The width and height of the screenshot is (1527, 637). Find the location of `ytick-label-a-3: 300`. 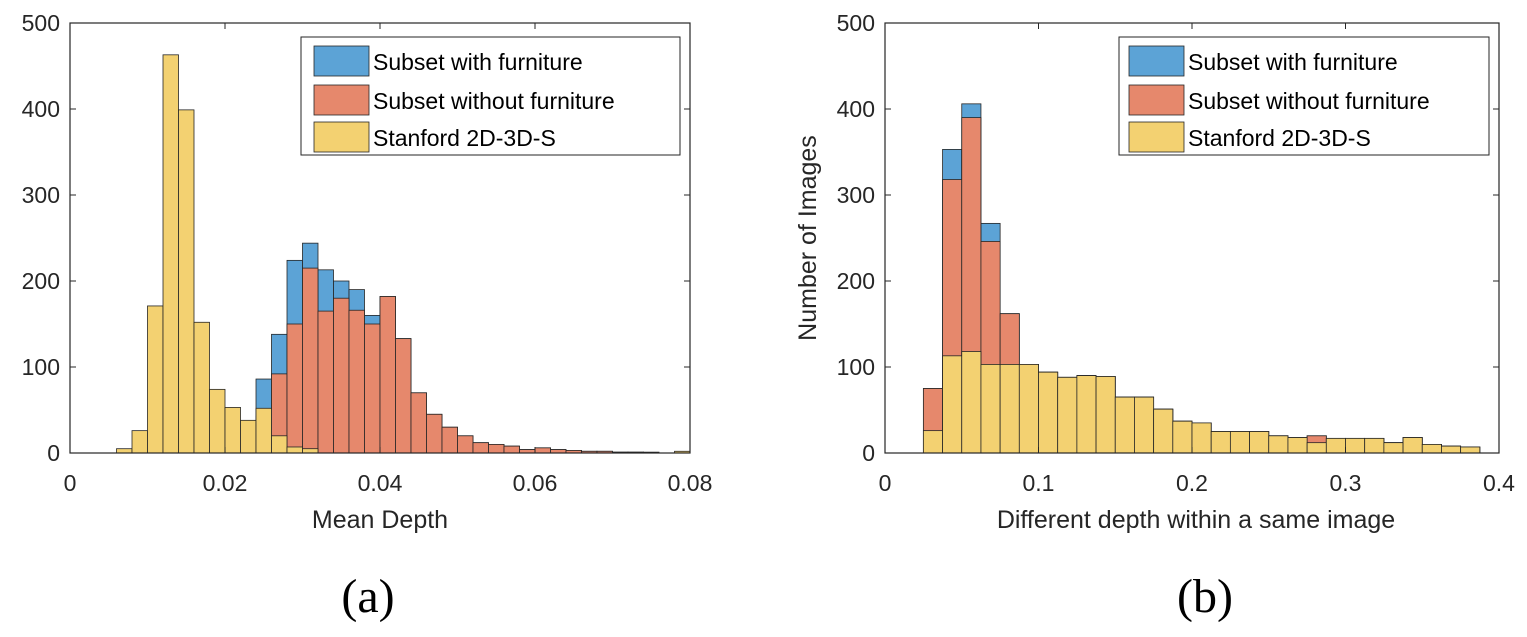

ytick-label-a-3: 300 is located at coordinates (41, 195).